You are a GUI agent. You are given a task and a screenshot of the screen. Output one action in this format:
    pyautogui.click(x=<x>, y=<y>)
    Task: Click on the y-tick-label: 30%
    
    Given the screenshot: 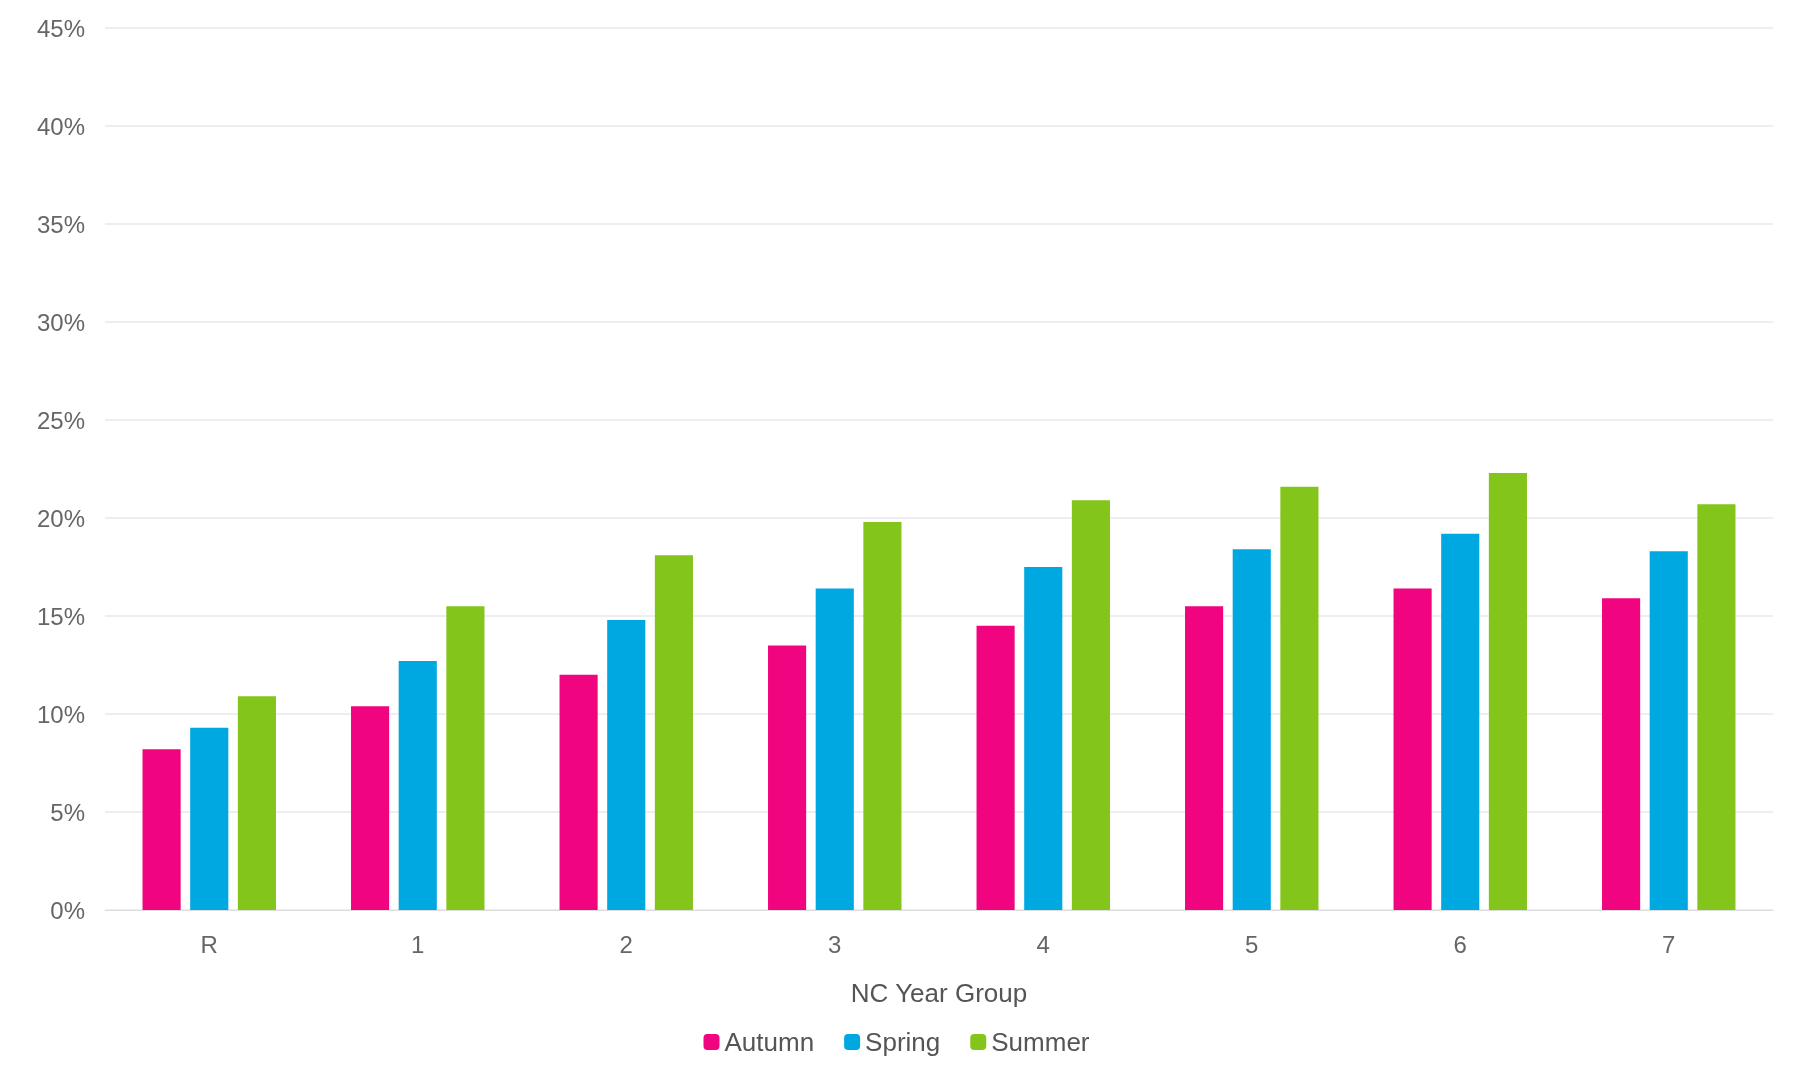 What is the action you would take?
    pyautogui.click(x=60, y=322)
    